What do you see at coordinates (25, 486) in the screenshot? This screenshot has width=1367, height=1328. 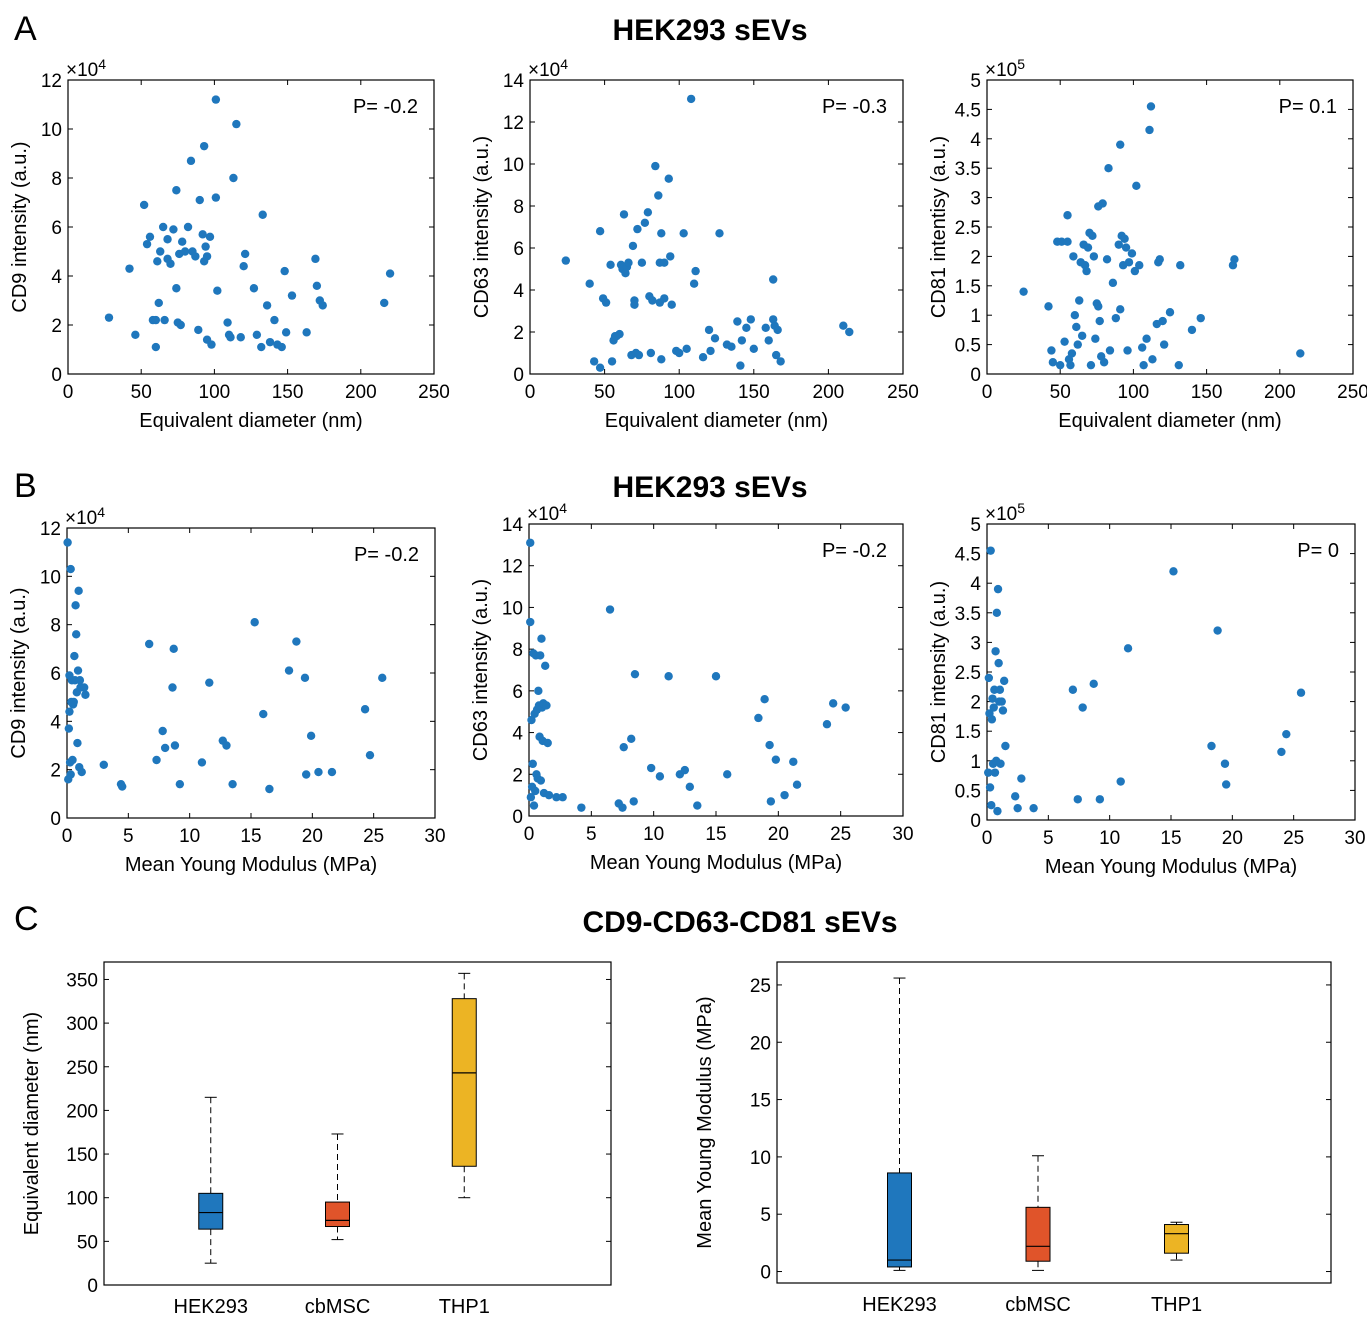 I see `panel-letter-b: B` at bounding box center [25, 486].